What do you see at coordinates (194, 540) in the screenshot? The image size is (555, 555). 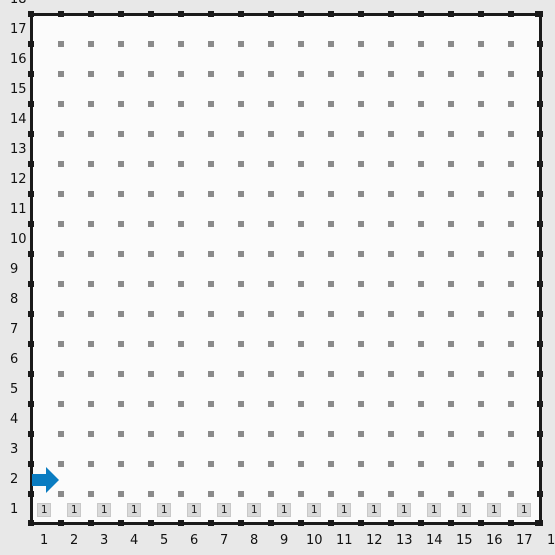 I see `x-axis-label: 6` at bounding box center [194, 540].